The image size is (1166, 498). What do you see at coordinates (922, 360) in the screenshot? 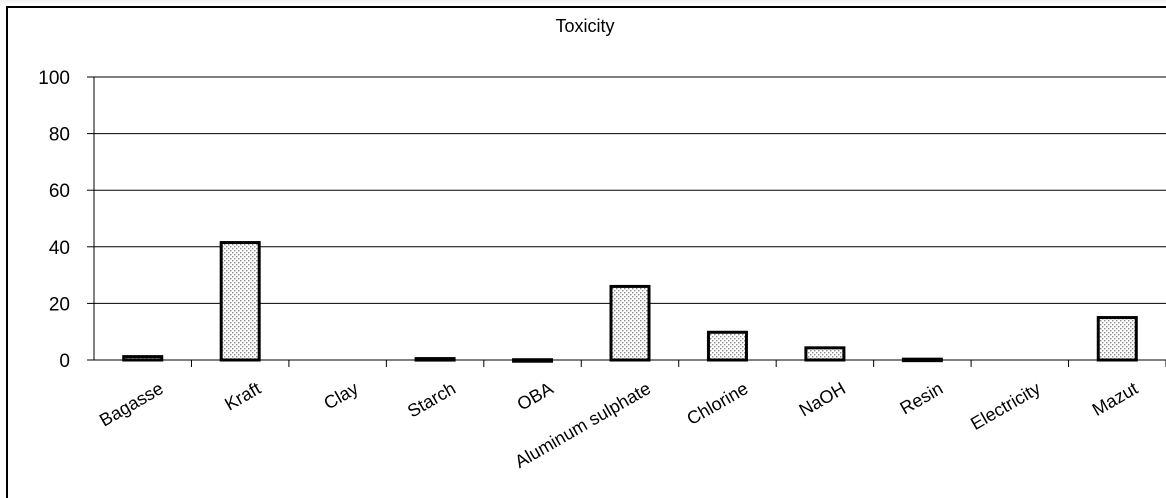
I see `bar-resin` at bounding box center [922, 360].